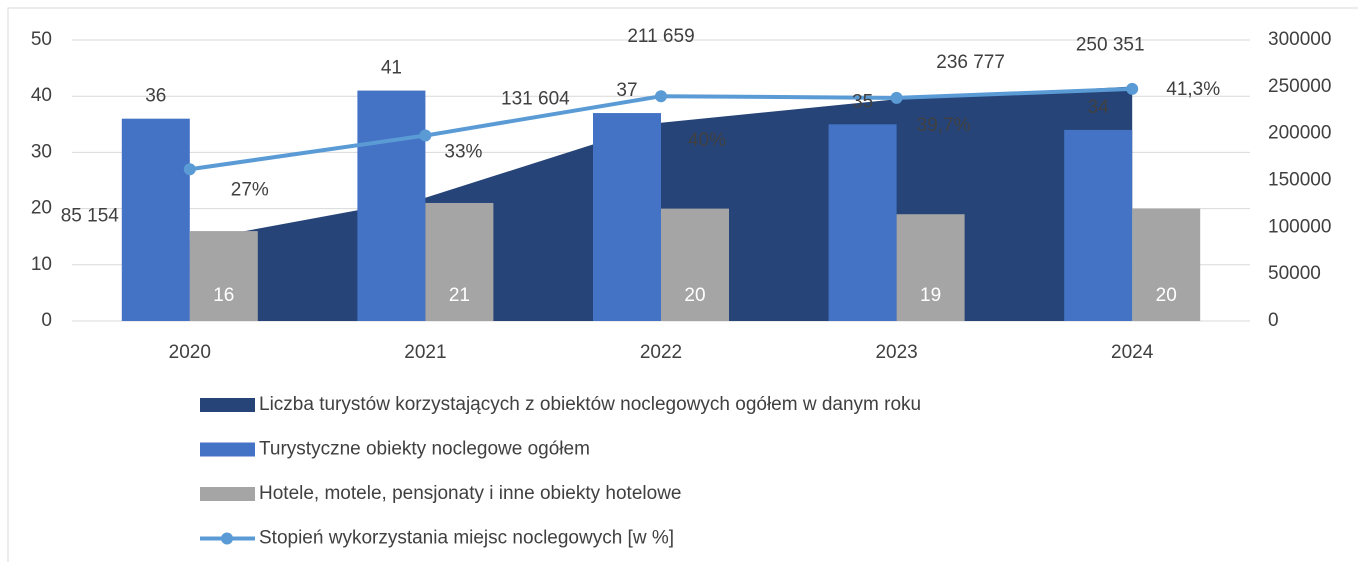 The width and height of the screenshot is (1358, 562). Describe the element at coordinates (190, 352) in the screenshot. I see `x-tick-label: 2020` at that location.